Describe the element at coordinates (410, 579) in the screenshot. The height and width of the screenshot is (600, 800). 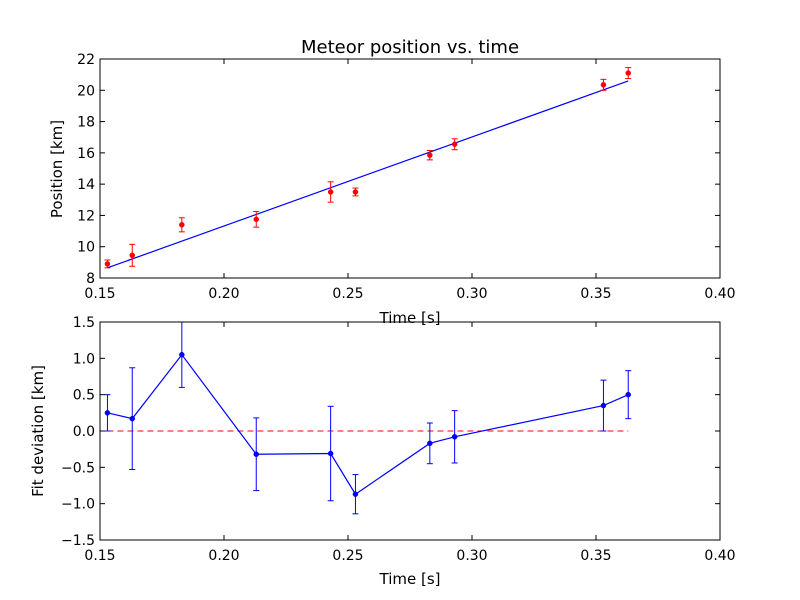
I see `deviation-x-axis-label: Time [s]` at that location.